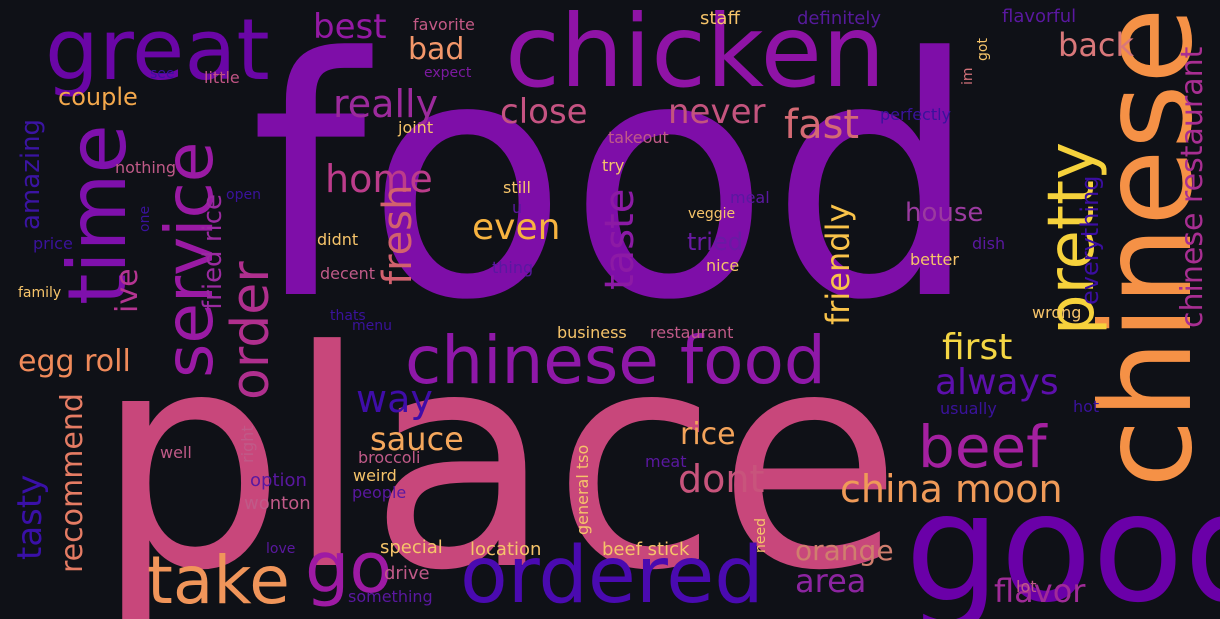 This screenshot has height=619, width=1220. Describe the element at coordinates (717, 112) in the screenshot. I see `word-never: never` at that location.